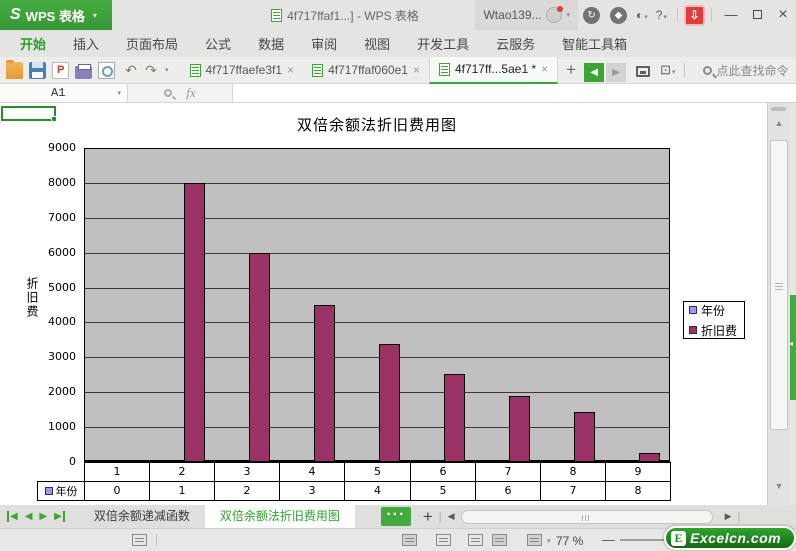  Describe the element at coordinates (409, 540) in the screenshot. I see `normal-view-icon` at that location.